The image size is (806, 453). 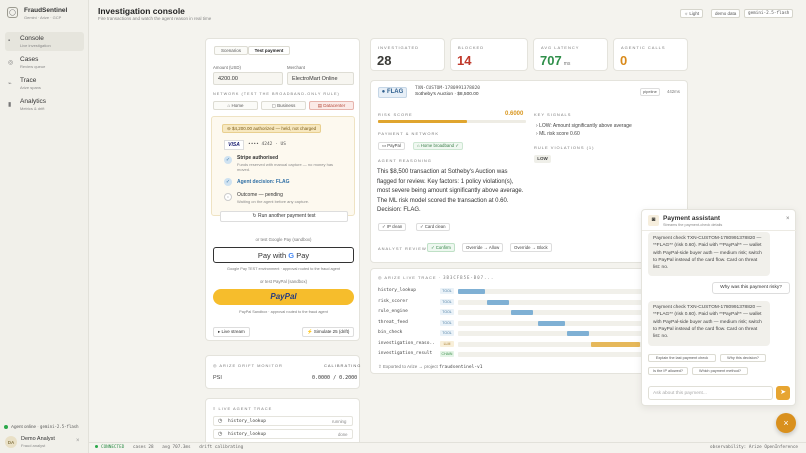 I want to click on live-stream-button: ▸ Live stream, so click(x=231, y=332).